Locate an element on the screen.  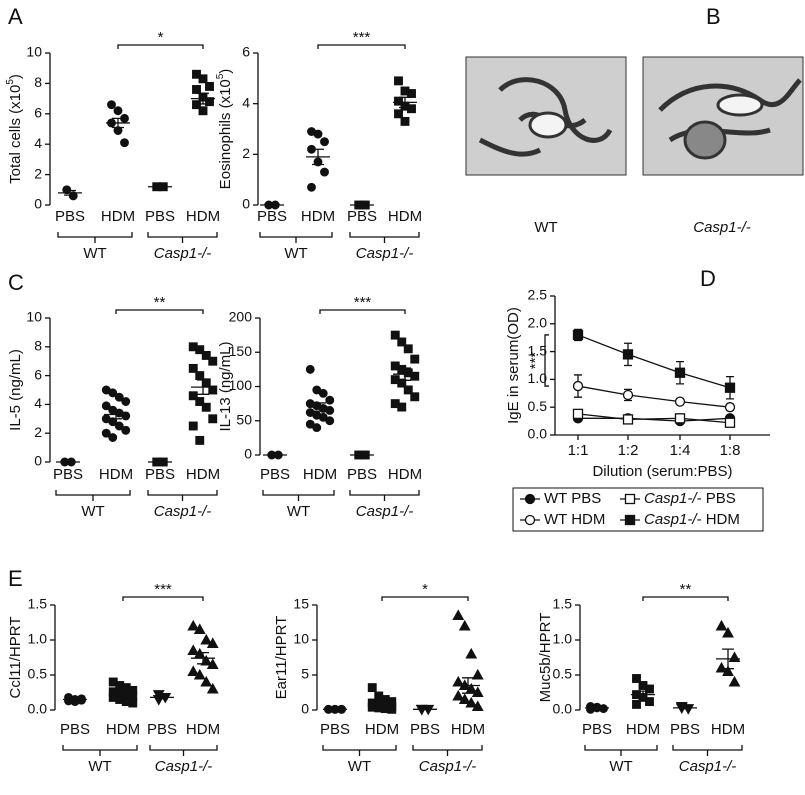
y-axis-label-part: 5 is located at coordinates (10, 82).